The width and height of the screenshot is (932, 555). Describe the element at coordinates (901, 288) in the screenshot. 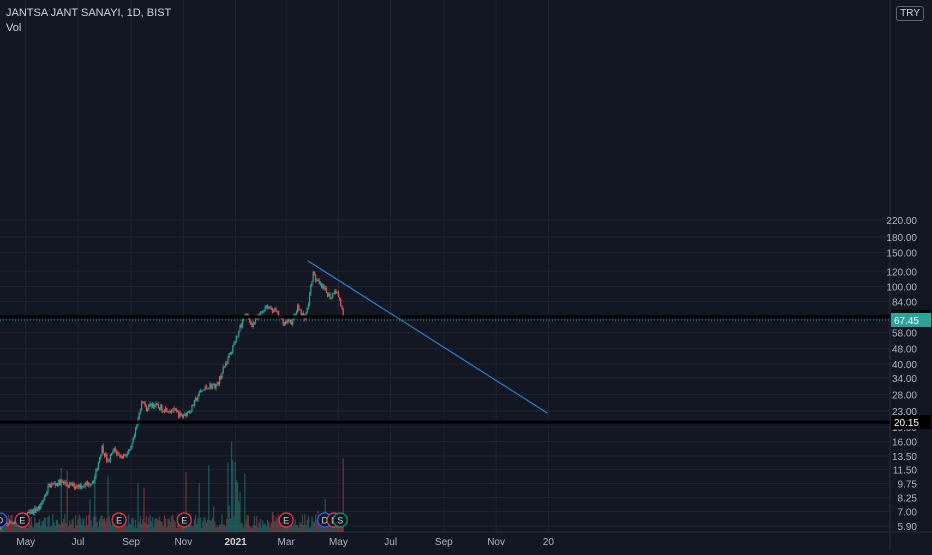

I see `price-tick-label: 100.00` at that location.